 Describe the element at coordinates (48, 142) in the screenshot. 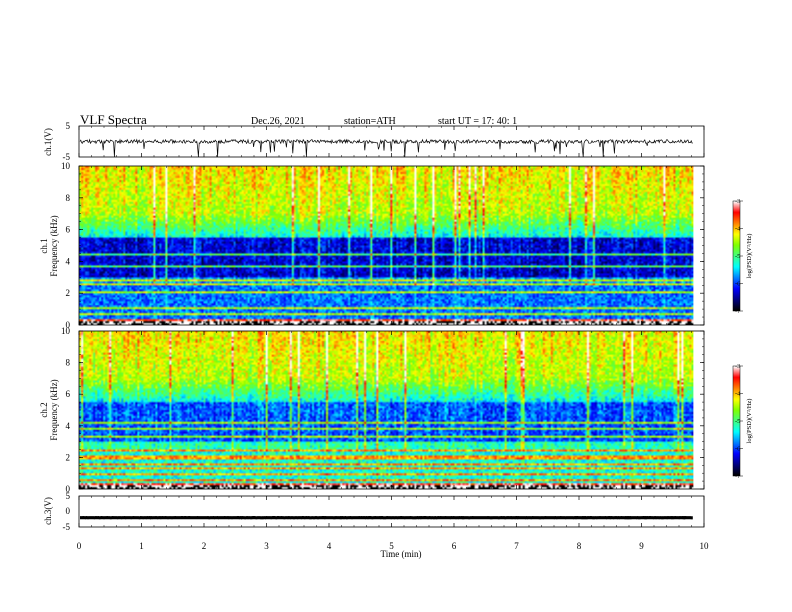

I see `ch1-waveform-ylabel: ch.1(V)` at that location.